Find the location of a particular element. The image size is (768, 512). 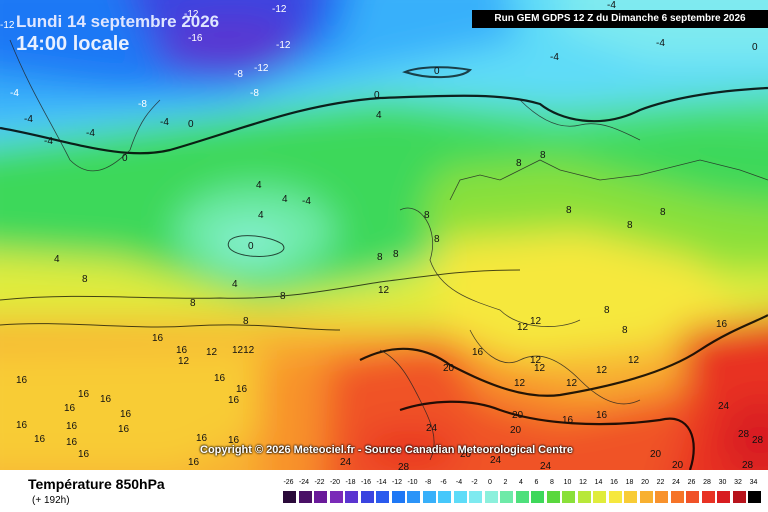

scale-tick-label: 10 is located at coordinates (567, 482).